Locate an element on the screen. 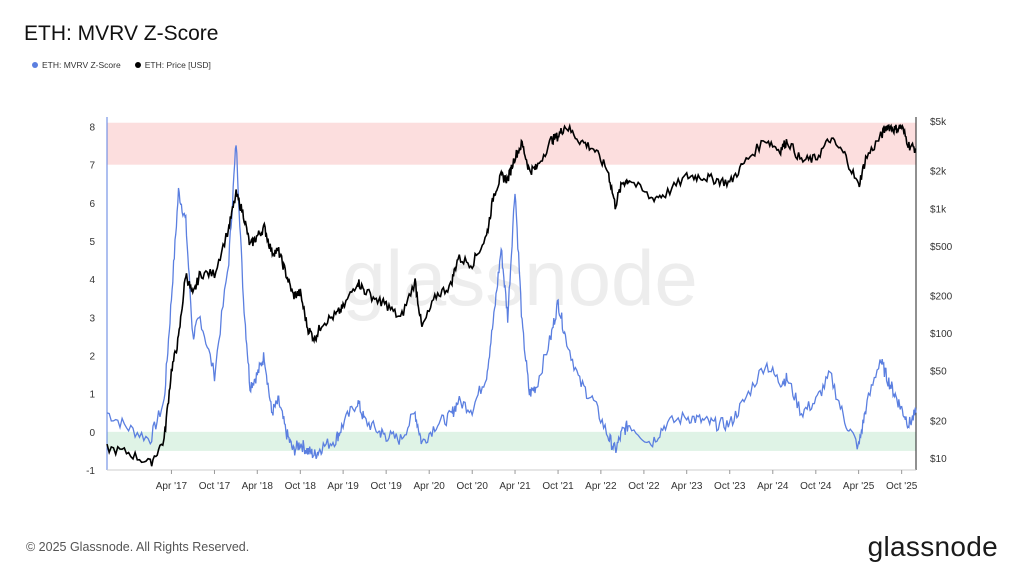 The image size is (1024, 576). x-tick-10: Apr '22 is located at coordinates (601, 486).